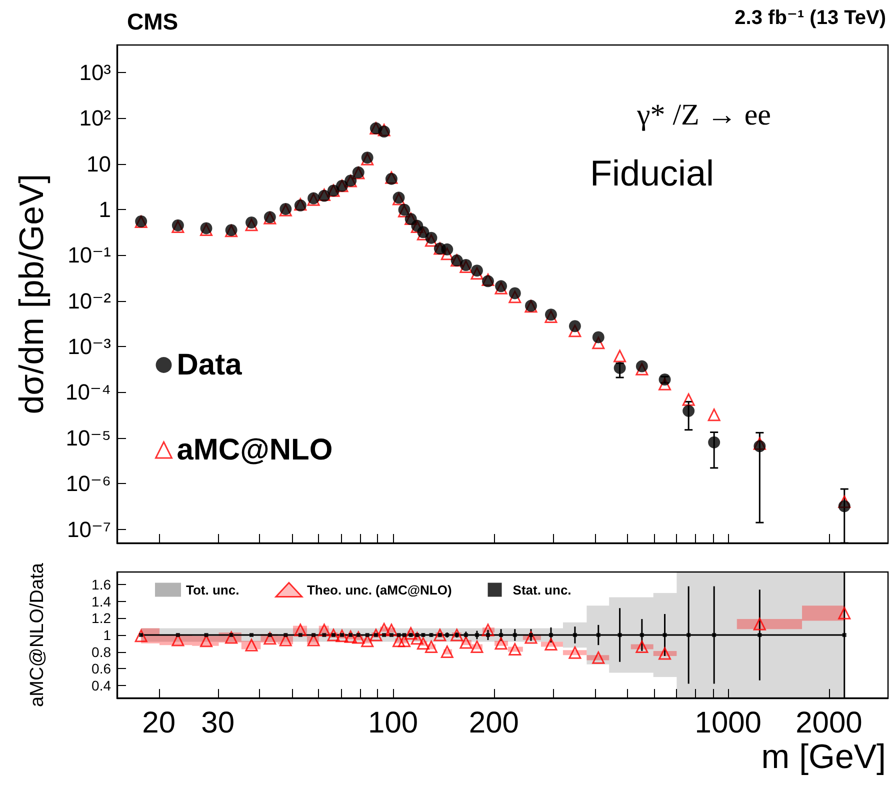 Image resolution: width=889 pixels, height=786 pixels. I want to click on y-tick-label: 1.6, so click(102, 584).